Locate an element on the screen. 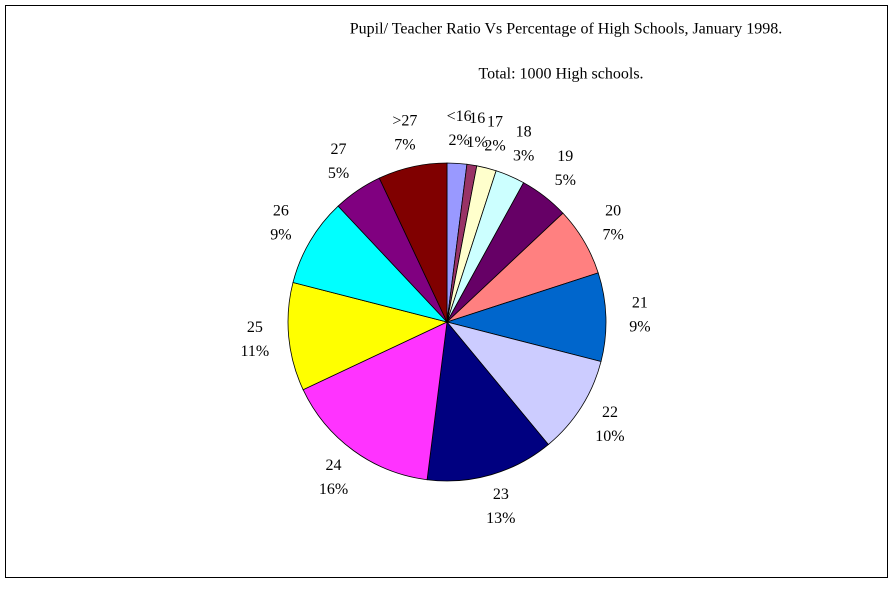 Image resolution: width=895 pixels, height=591 pixels. slice-value-label: 11% is located at coordinates (254, 351).